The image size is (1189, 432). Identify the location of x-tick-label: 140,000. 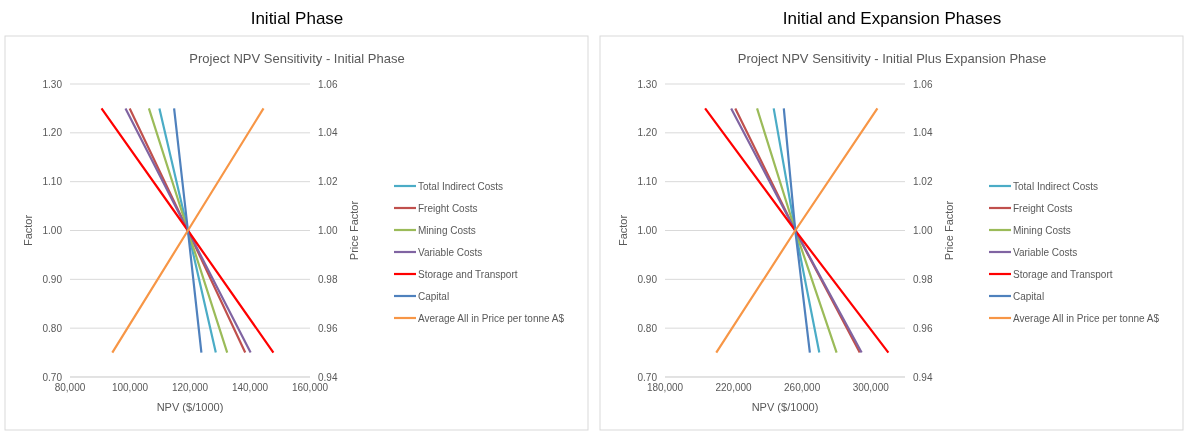
(250, 387).